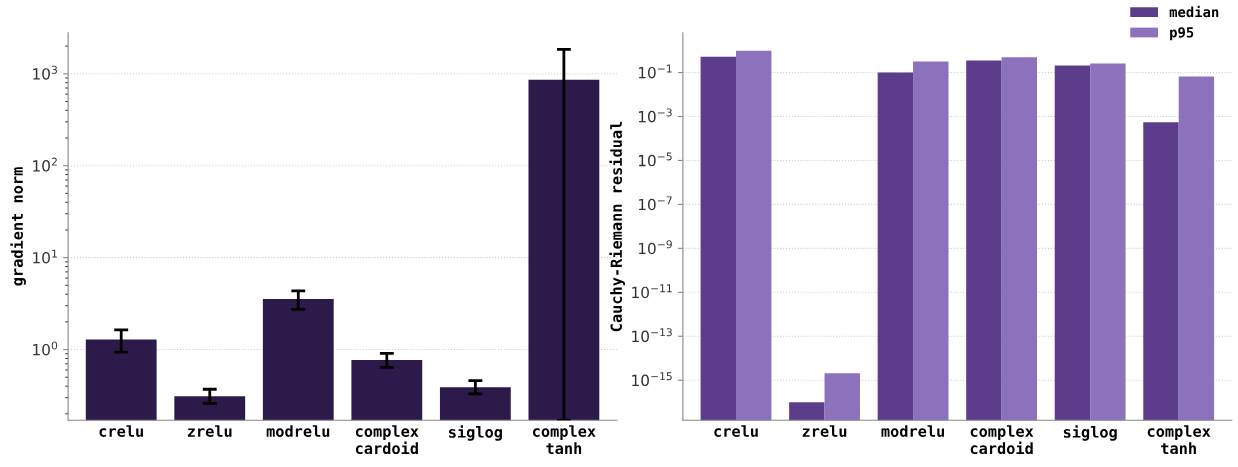 This screenshot has height=467, width=1238. Describe the element at coordinates (1194, 11) in the screenshot. I see `legend-label: median` at that location.